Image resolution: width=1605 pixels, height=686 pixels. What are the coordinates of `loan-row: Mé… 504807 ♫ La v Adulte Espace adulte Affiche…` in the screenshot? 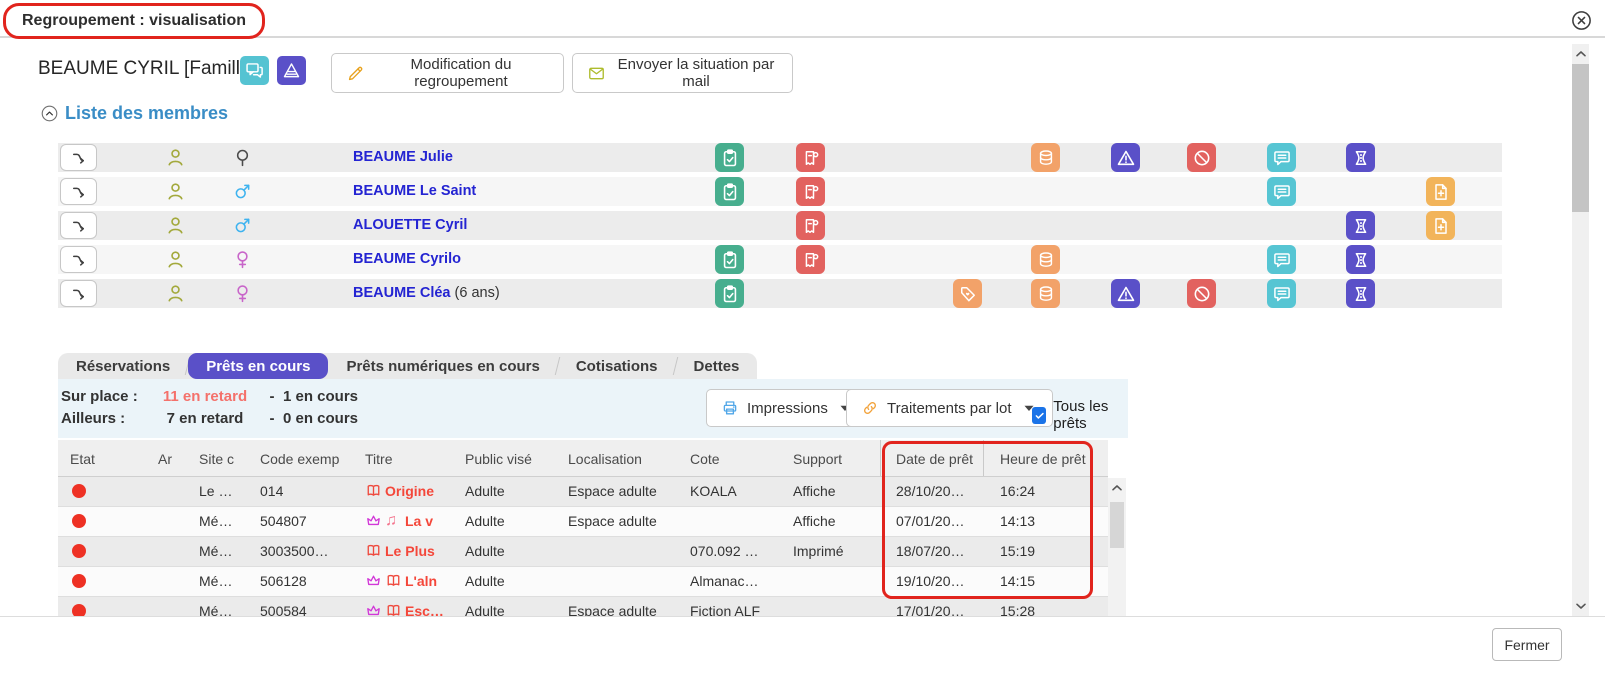 It's located at (583, 522).